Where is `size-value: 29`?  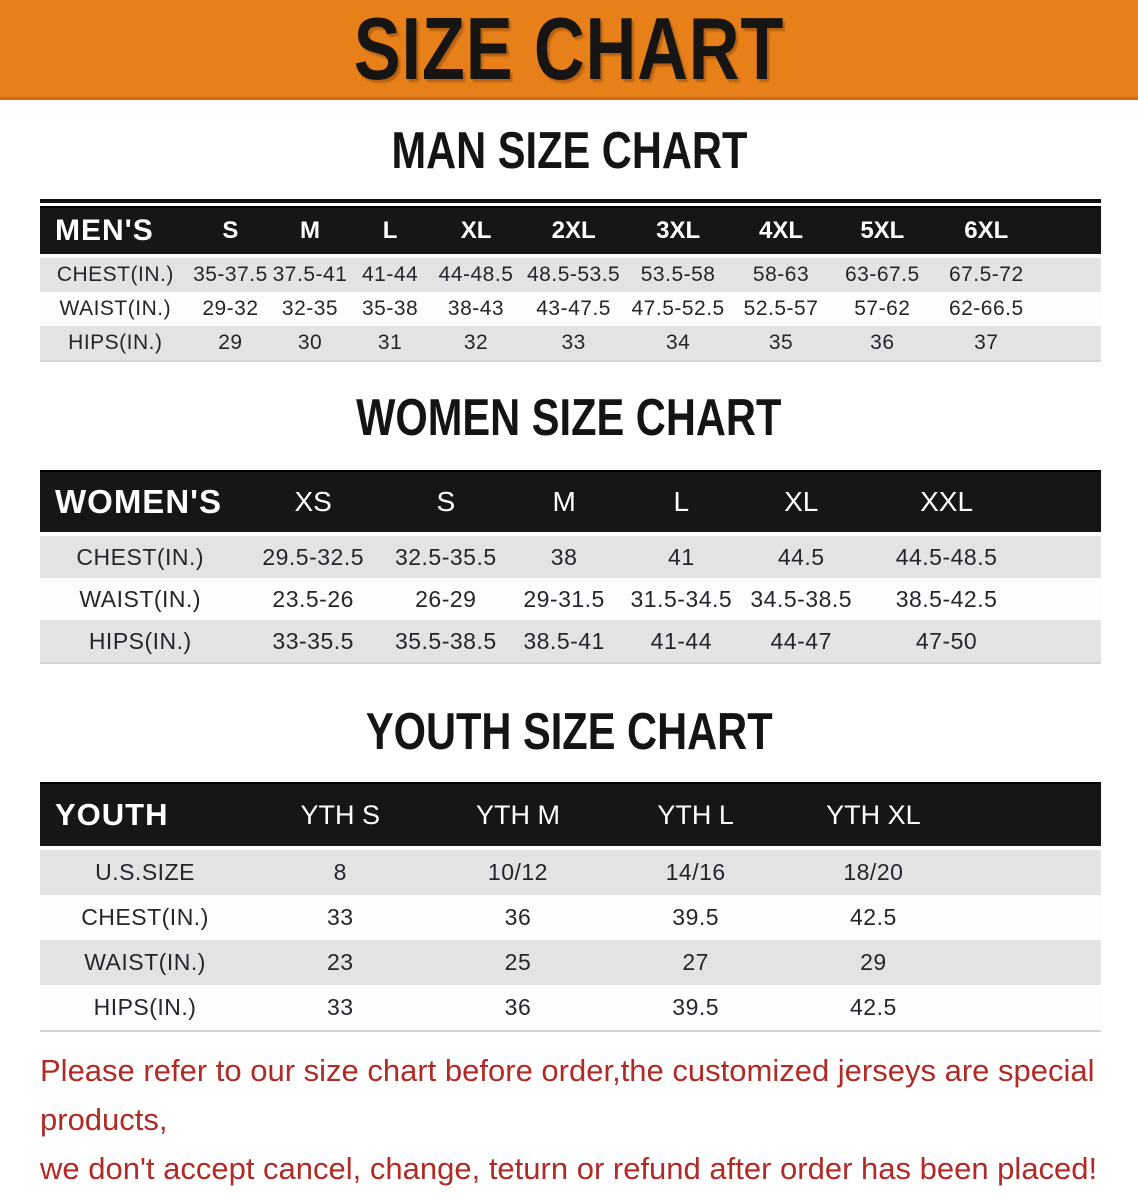 size-value: 29 is located at coordinates (230, 344).